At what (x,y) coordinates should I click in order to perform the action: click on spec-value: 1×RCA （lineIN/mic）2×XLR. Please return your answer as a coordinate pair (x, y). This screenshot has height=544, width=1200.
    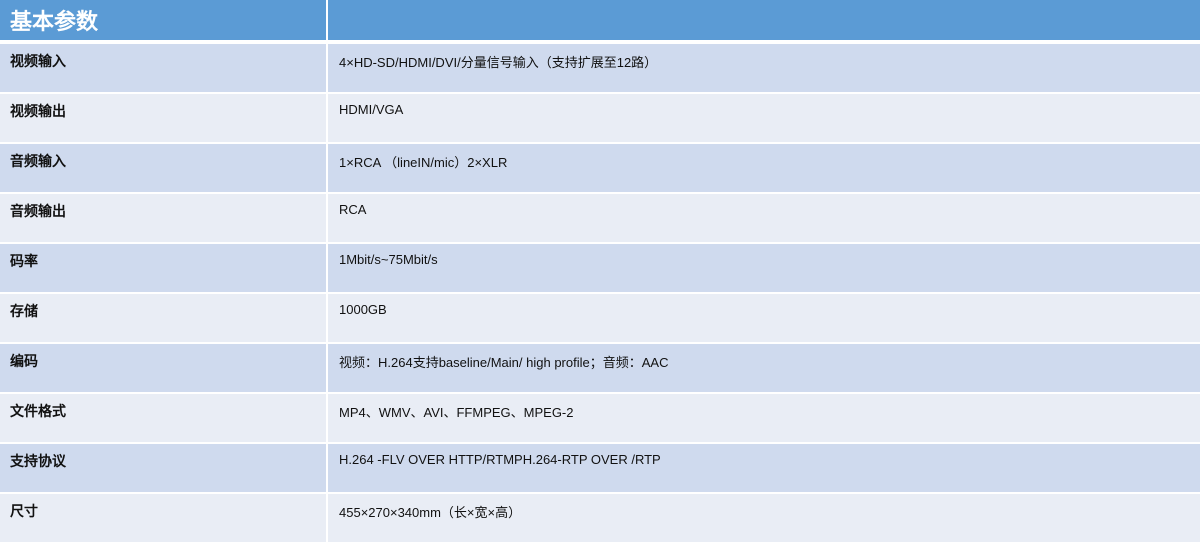
    Looking at the image, I should click on (763, 168).